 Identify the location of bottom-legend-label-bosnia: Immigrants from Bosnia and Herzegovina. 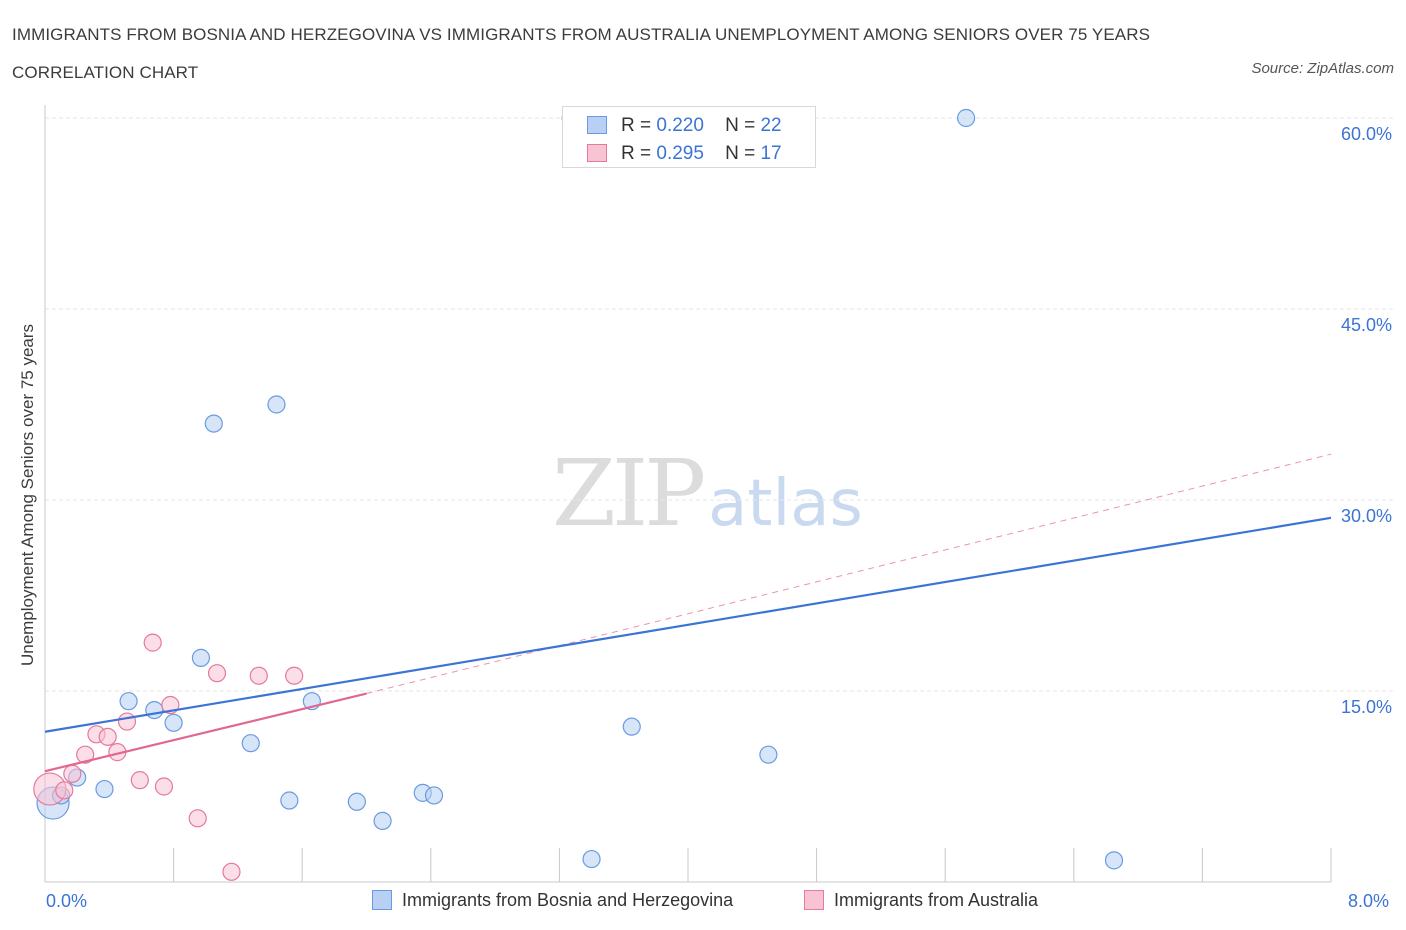
(568, 900).